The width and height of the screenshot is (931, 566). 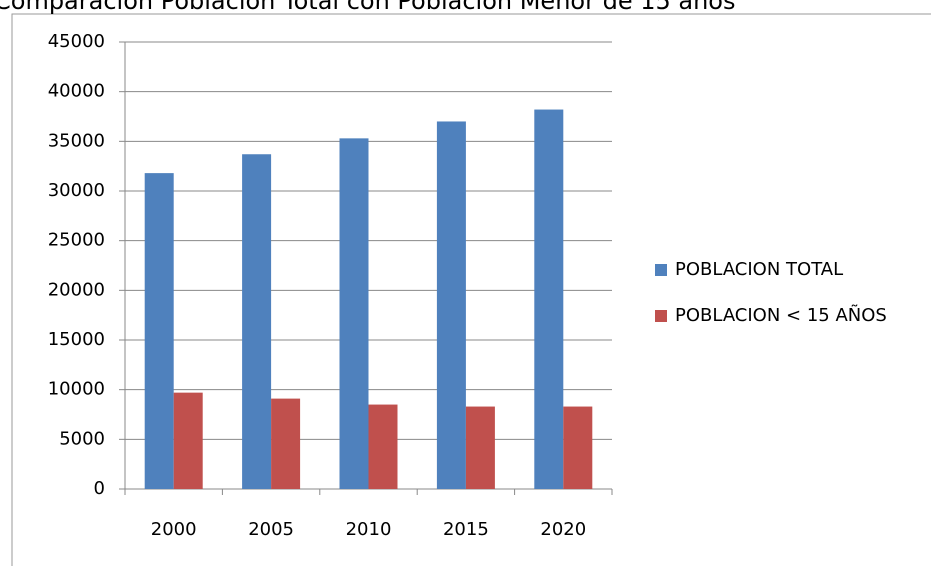 I want to click on y-tick-label: 5000, so click(x=82, y=438).